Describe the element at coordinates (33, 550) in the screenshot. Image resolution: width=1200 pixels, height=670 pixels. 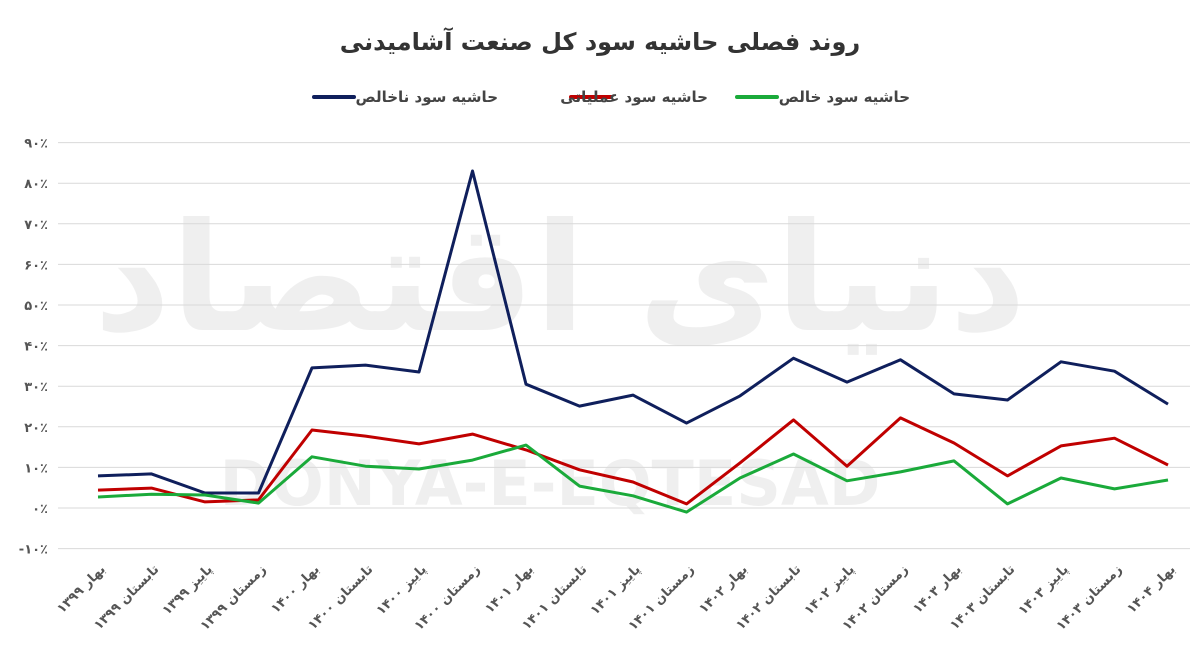
I see `y-tick-label: -۱۰٪` at that location.